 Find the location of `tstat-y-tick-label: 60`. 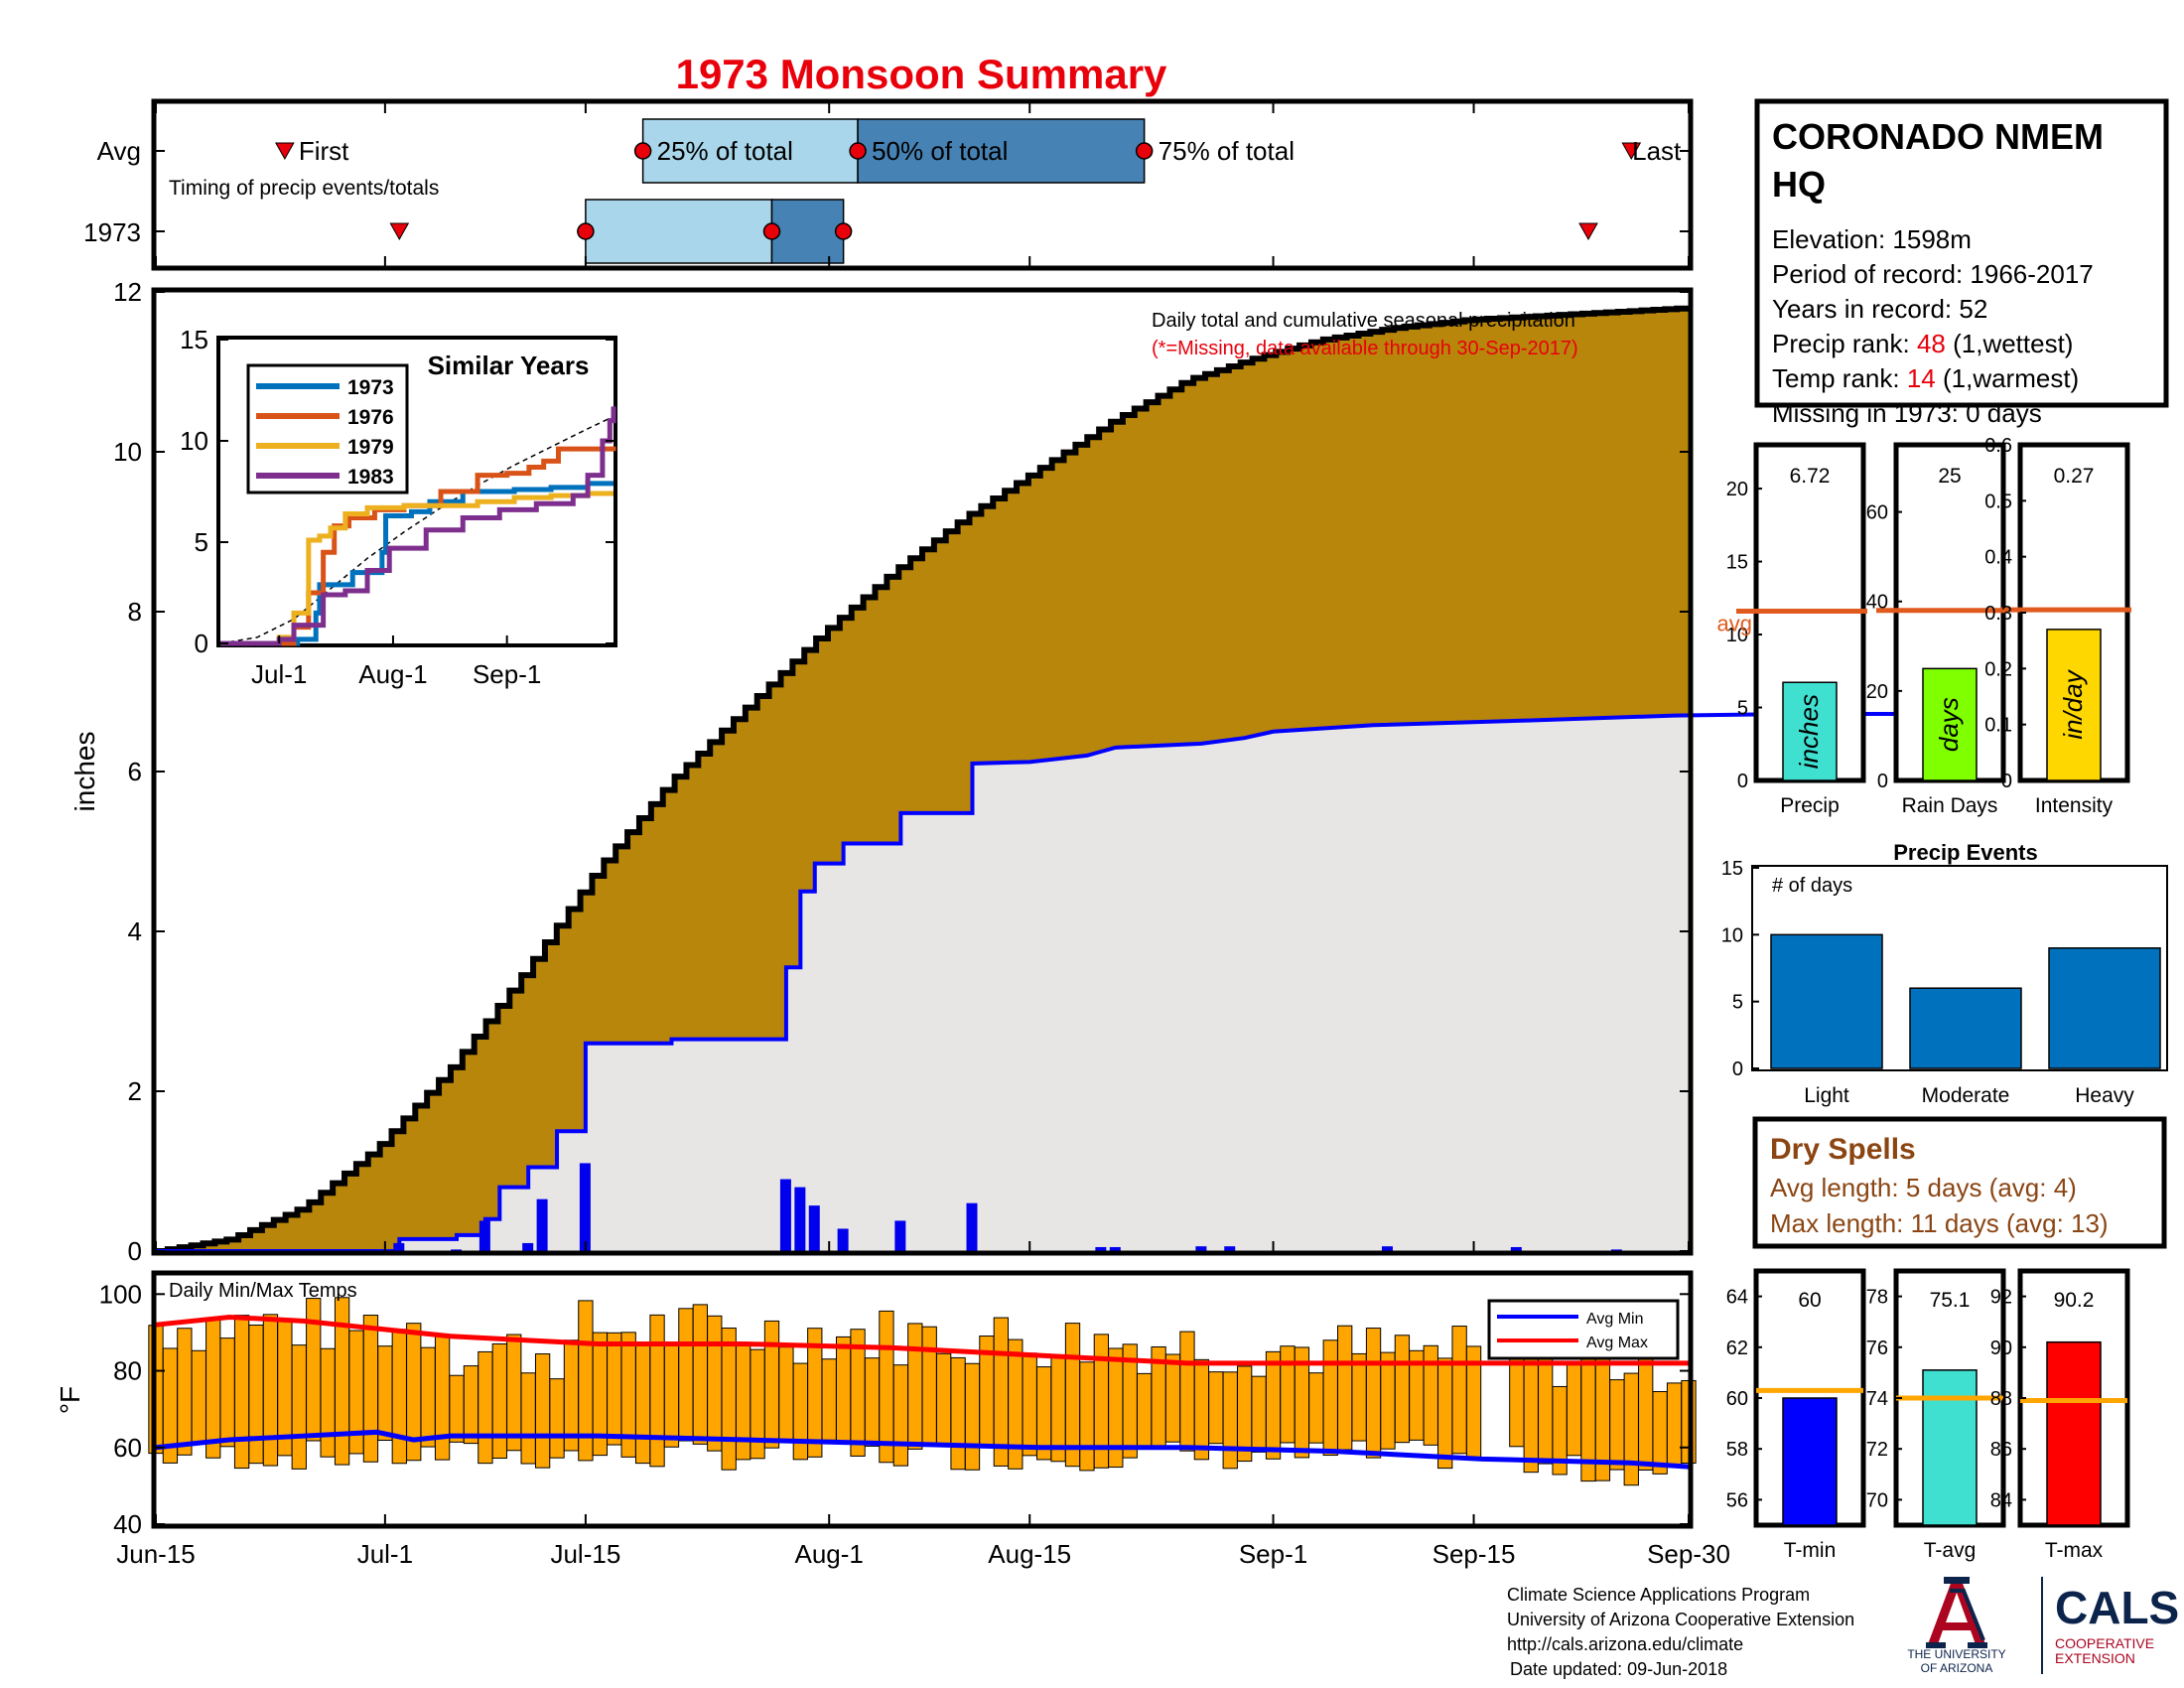

tstat-y-tick-label: 60 is located at coordinates (1737, 1399).